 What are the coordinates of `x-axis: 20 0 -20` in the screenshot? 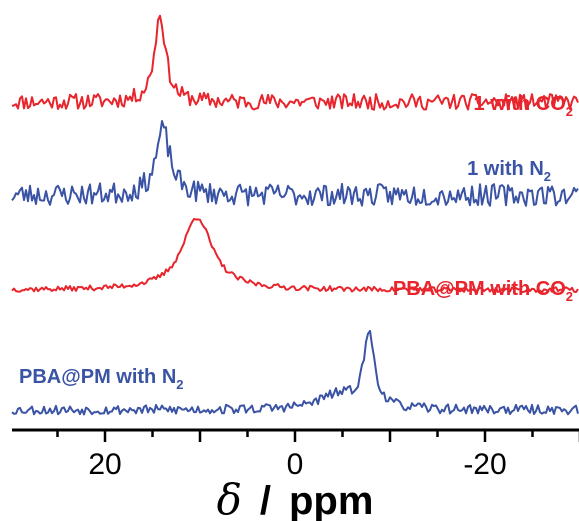 It's located at (295, 454).